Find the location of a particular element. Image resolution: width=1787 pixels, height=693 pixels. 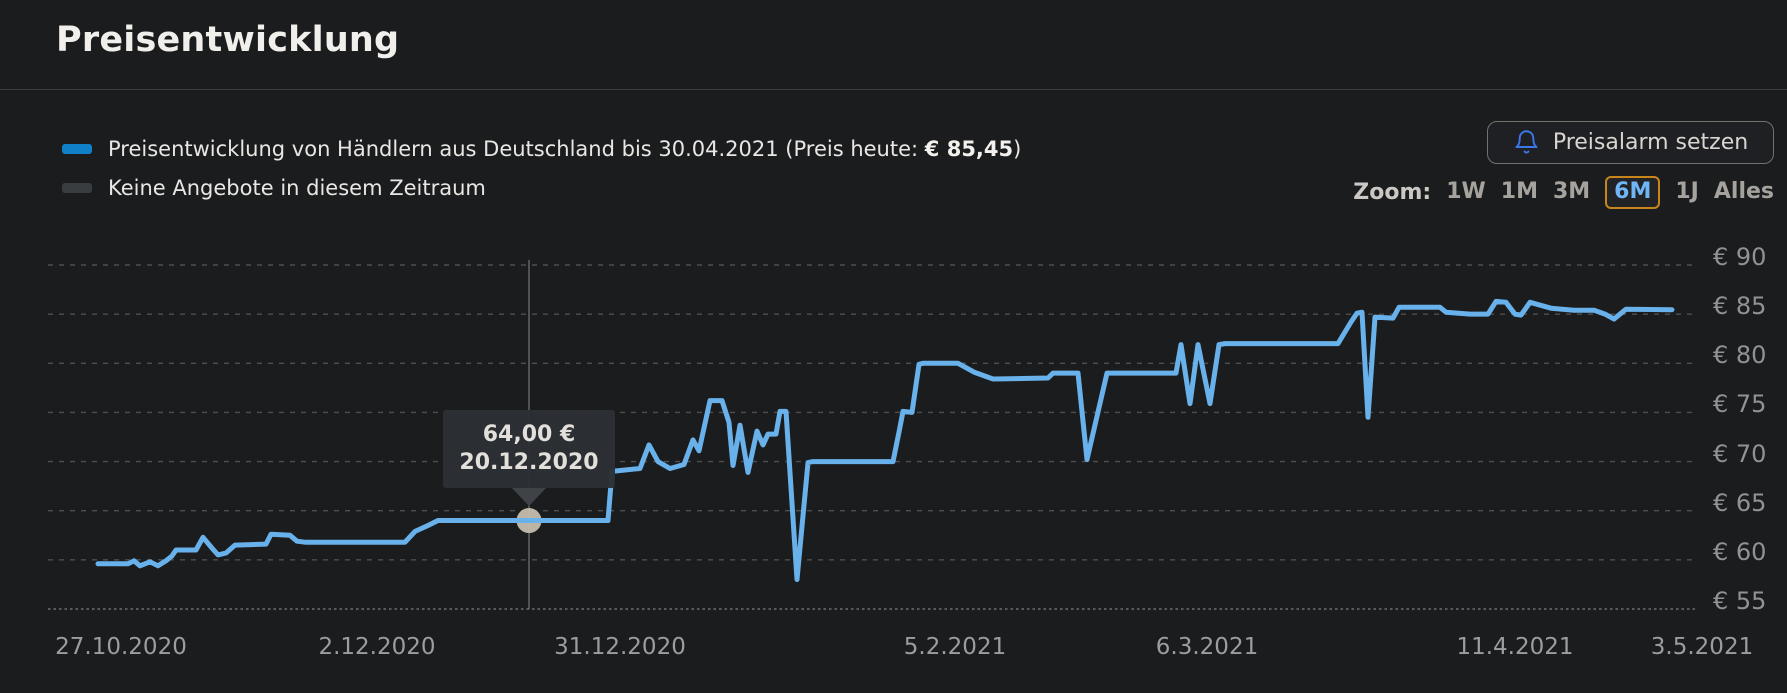

tooltip-price: 64,00 € is located at coordinates (529, 434).